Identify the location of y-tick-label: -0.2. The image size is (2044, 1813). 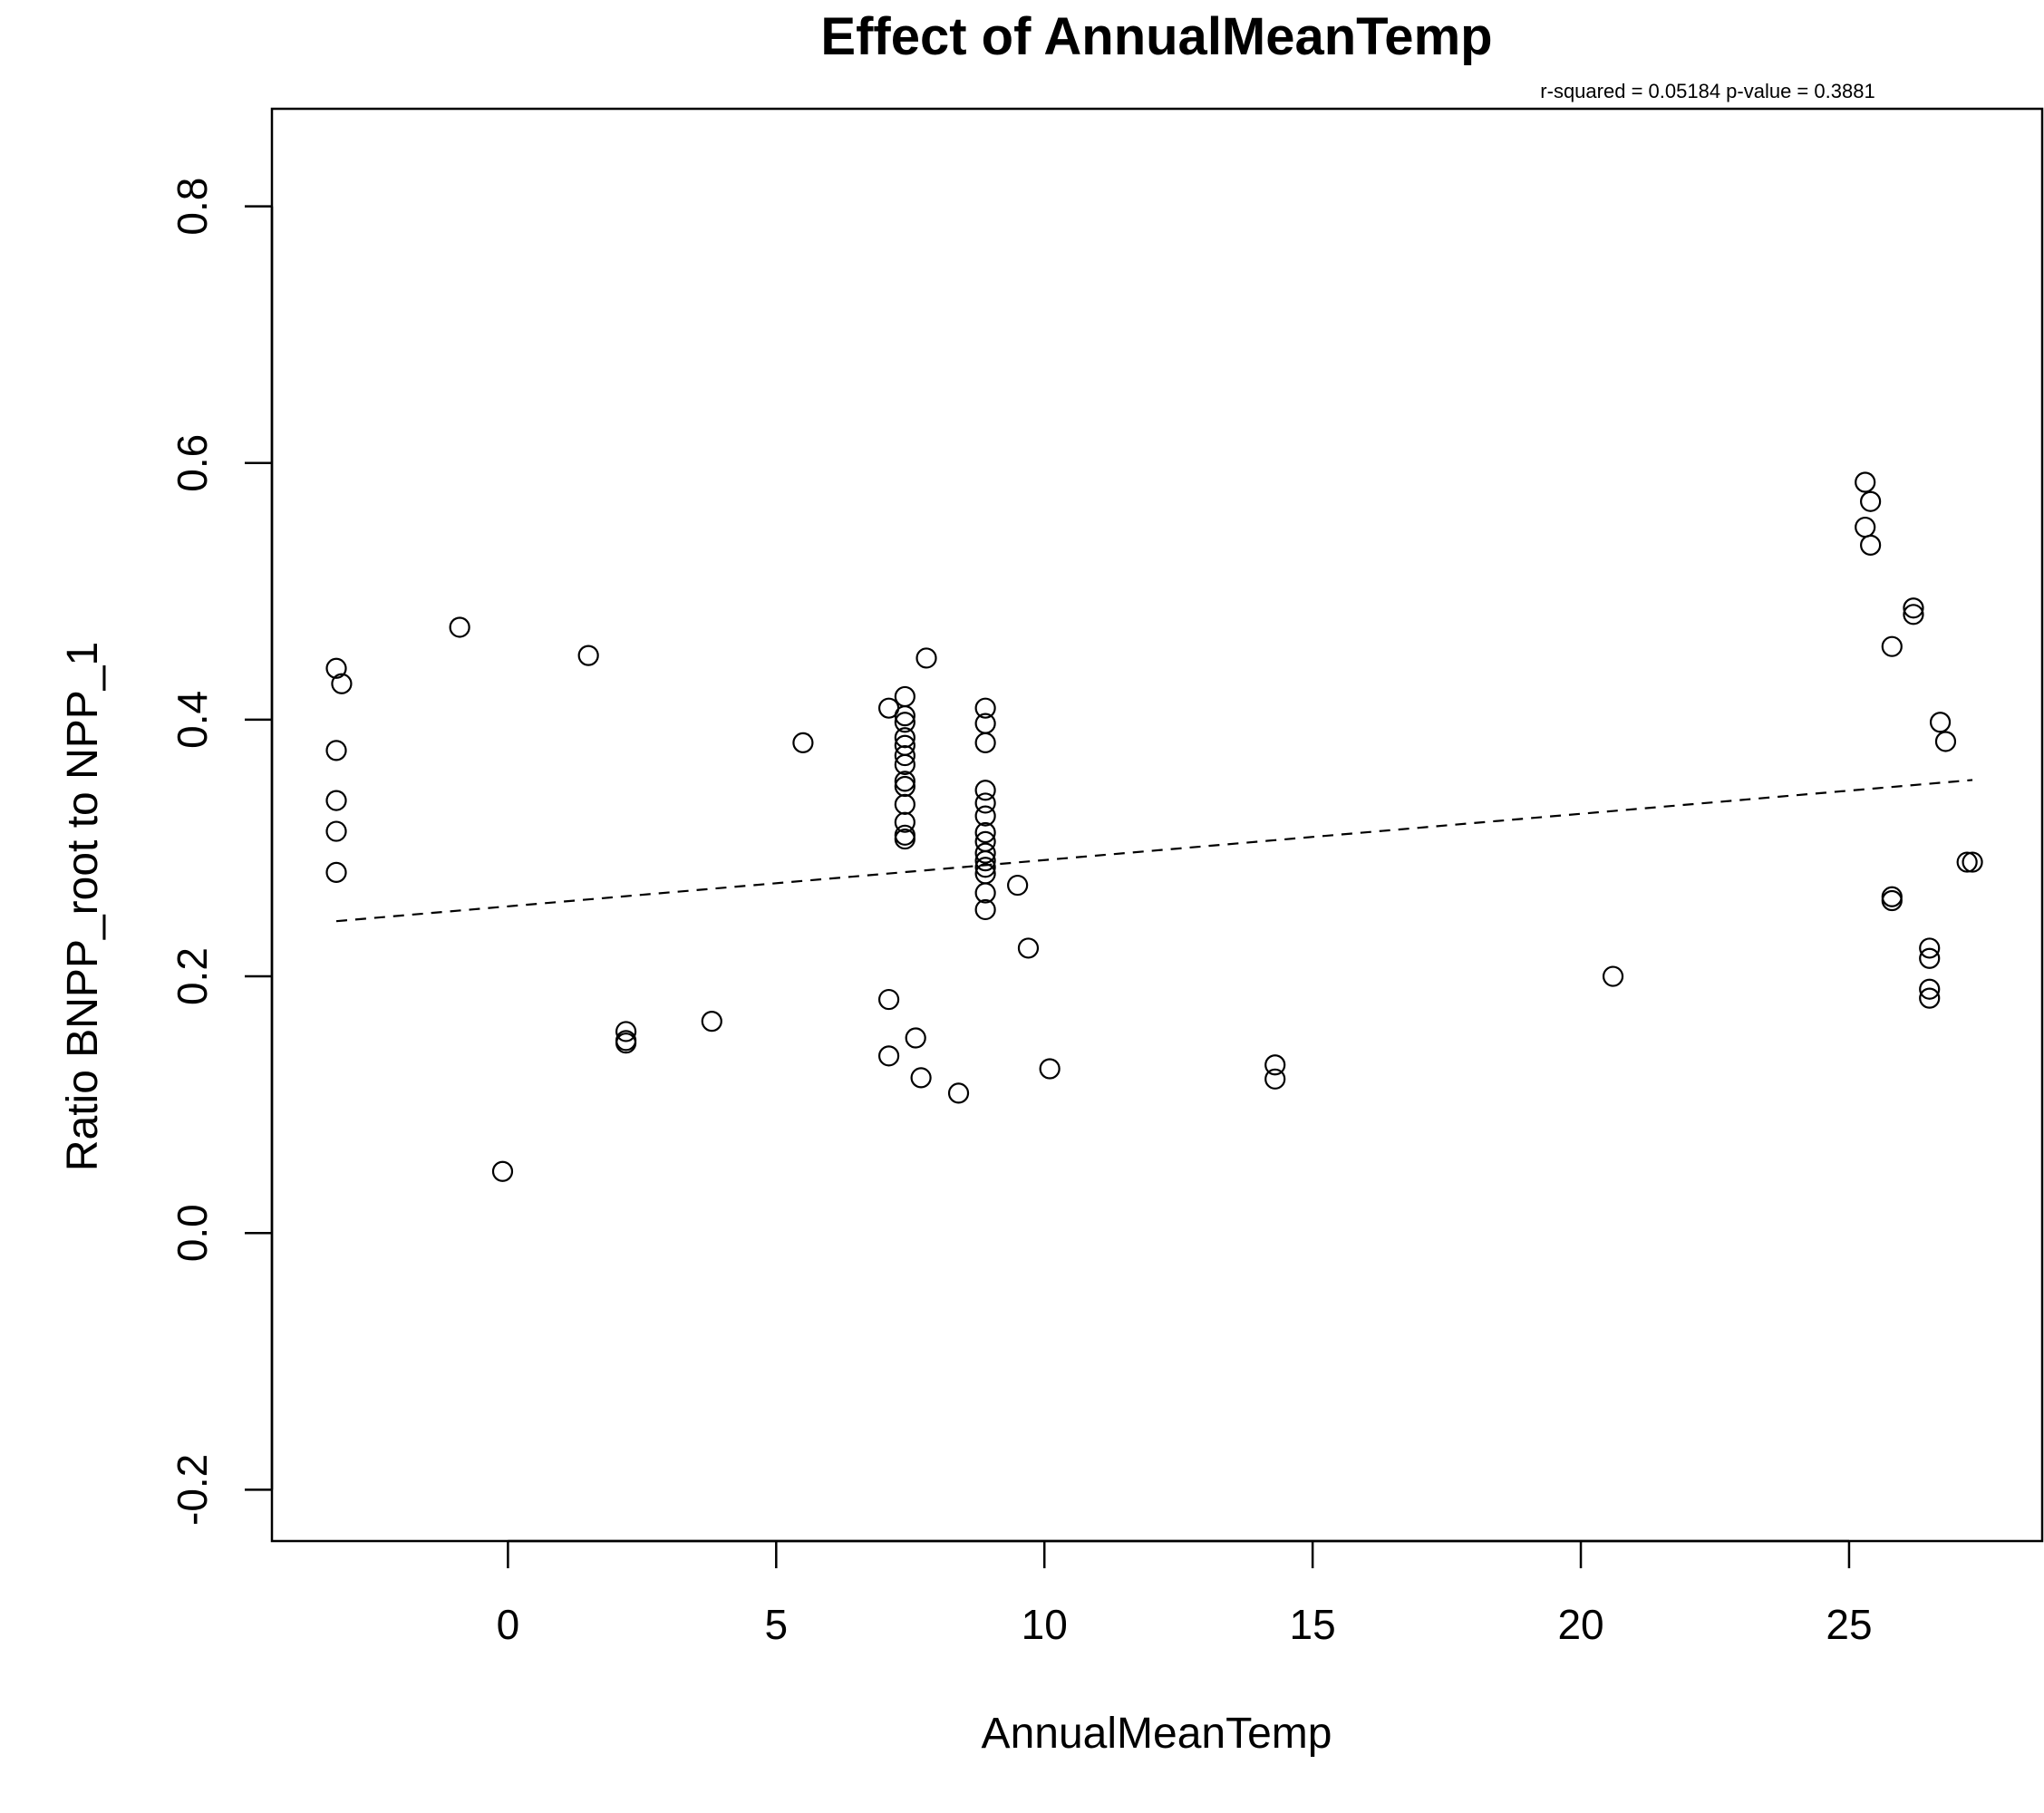
(192, 1490).